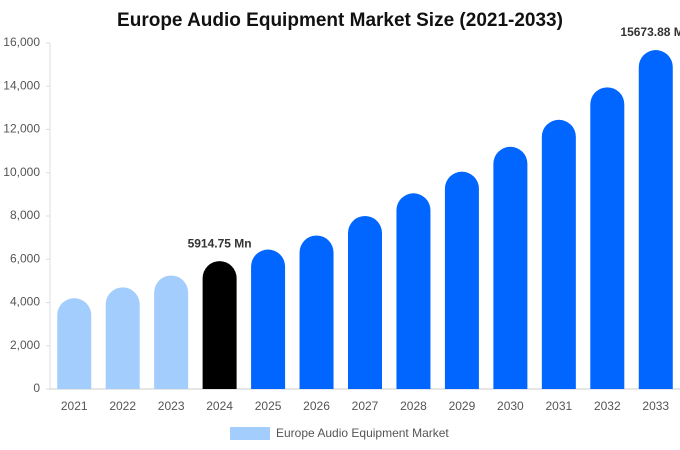 Image resolution: width=680 pixels, height=450 pixels. I want to click on x-tick-label: 2021, so click(74, 406).